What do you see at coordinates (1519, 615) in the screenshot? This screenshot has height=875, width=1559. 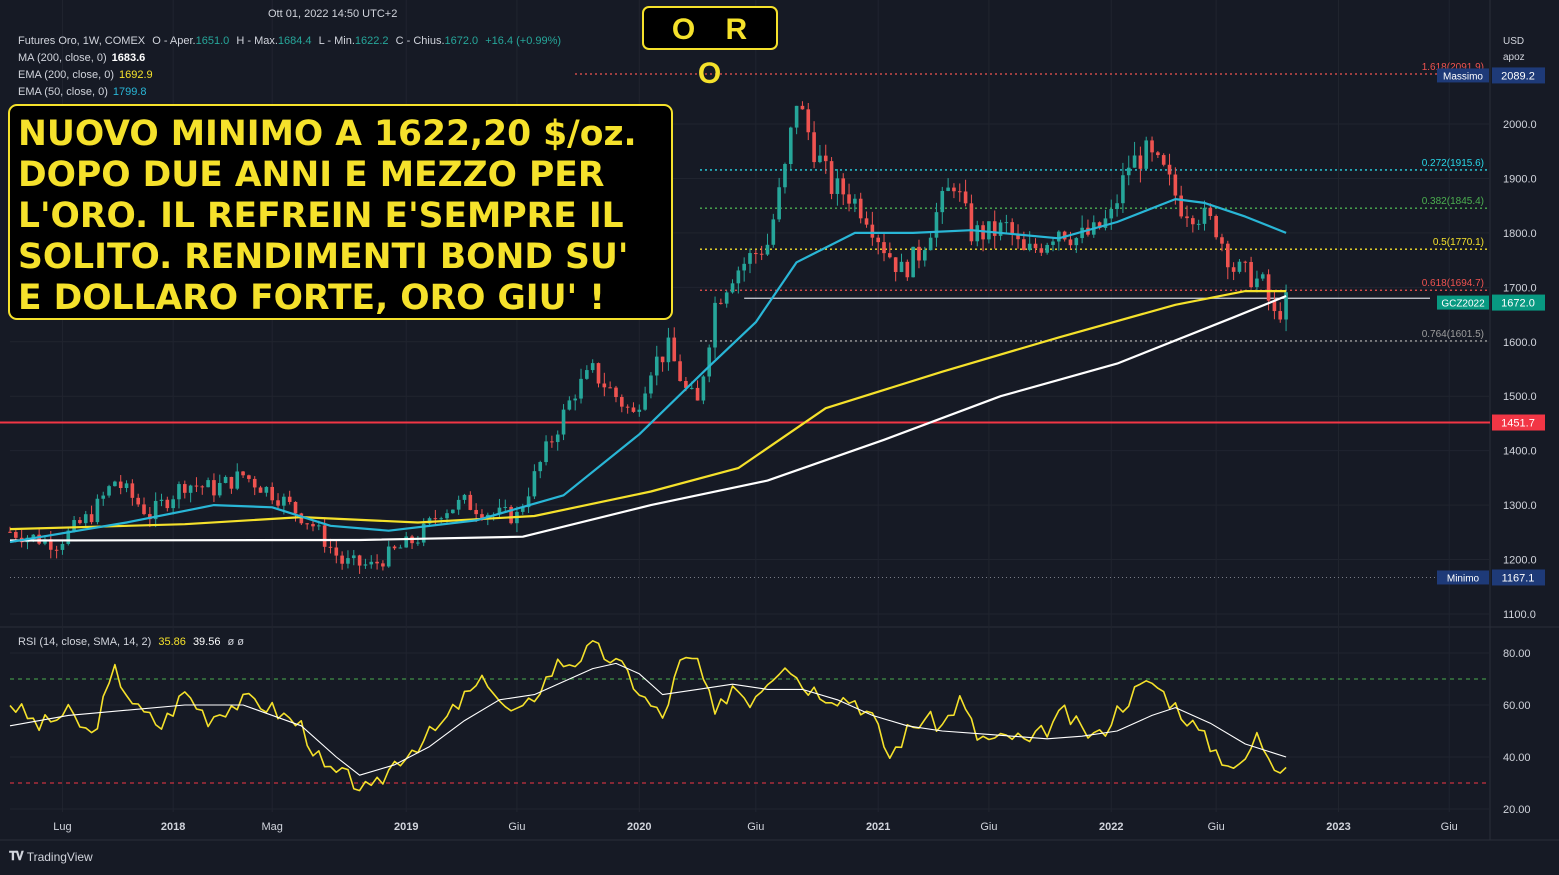 I see `price-tick-label: 1100.0` at bounding box center [1519, 615].